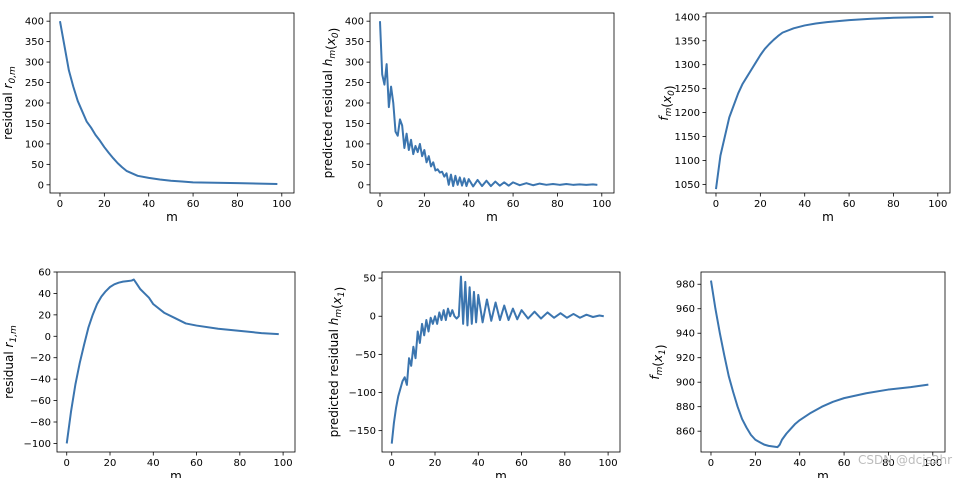 The image size is (962, 478). I want to click on y-axis-label: fm(x0), so click(667, 102).